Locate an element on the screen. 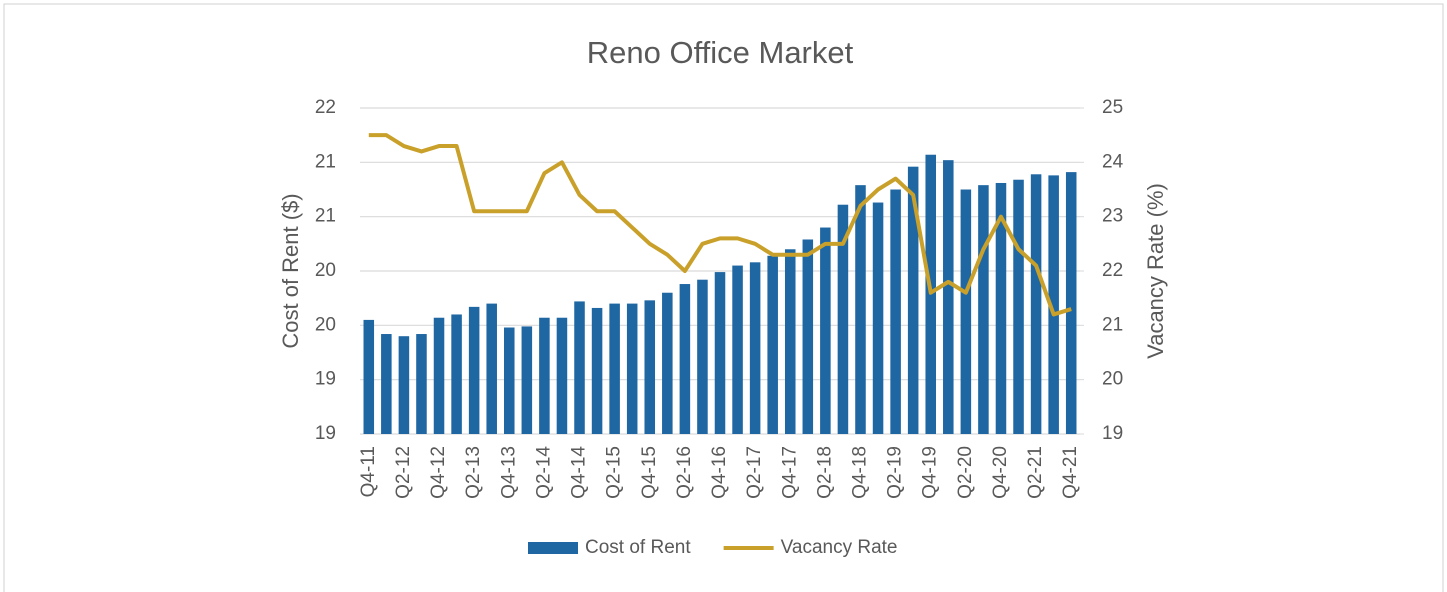 This screenshot has width=1447, height=592. y2-tick-label: 23 is located at coordinates (1112, 216).